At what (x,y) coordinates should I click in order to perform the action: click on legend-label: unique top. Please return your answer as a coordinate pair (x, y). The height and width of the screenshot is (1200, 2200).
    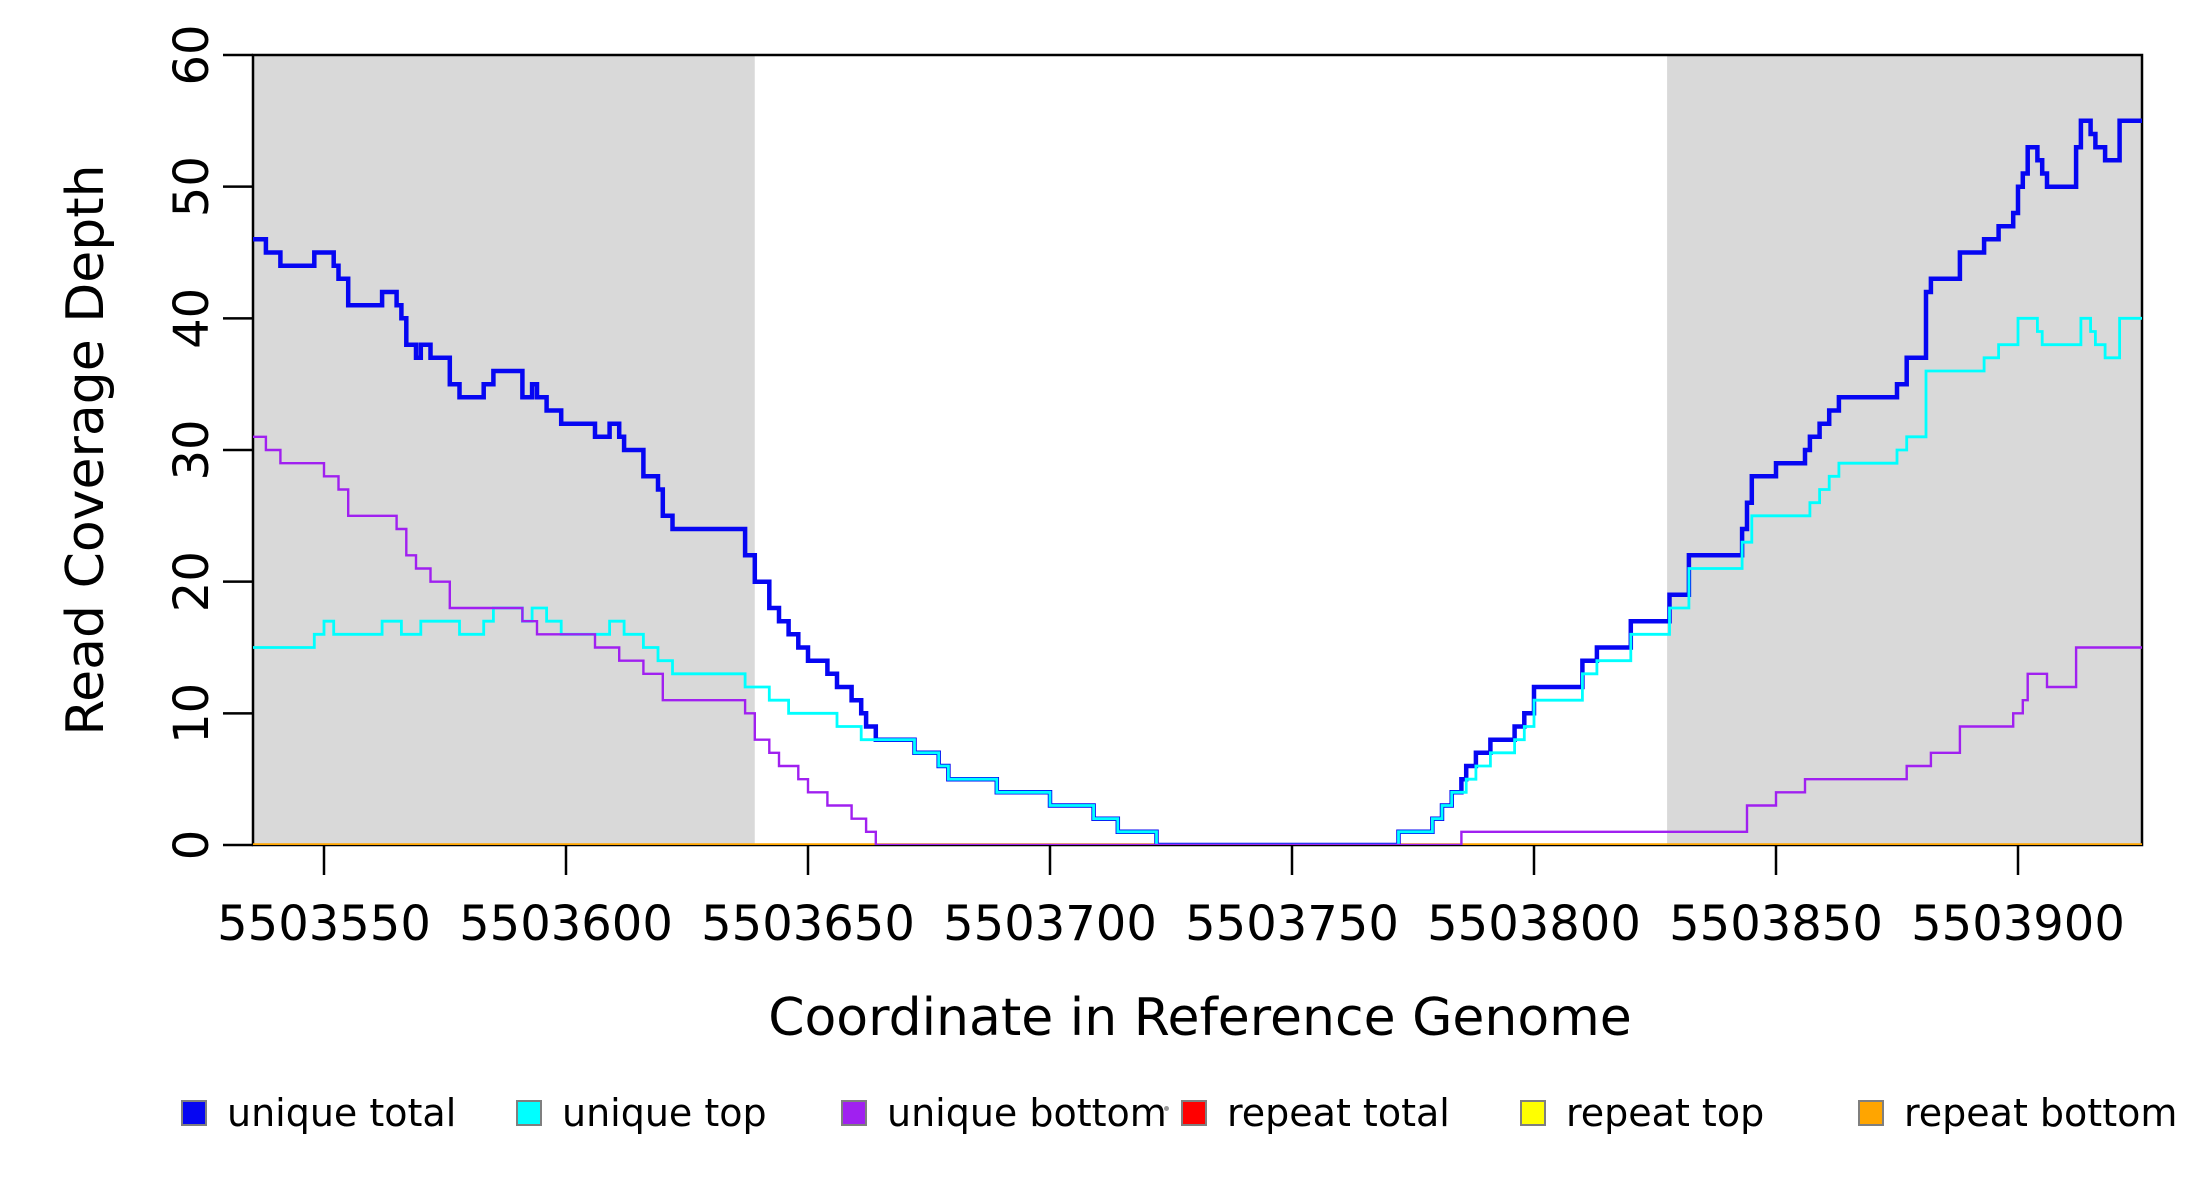
    Looking at the image, I should click on (664, 1113).